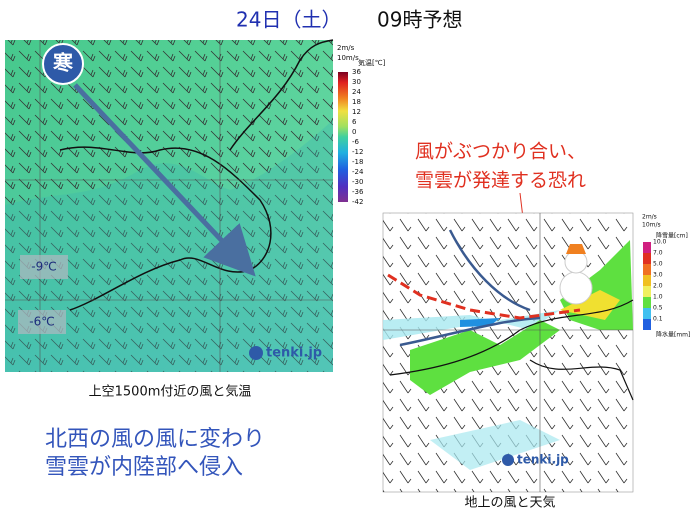  I want to click on legend-tick: 30, so click(356, 82).